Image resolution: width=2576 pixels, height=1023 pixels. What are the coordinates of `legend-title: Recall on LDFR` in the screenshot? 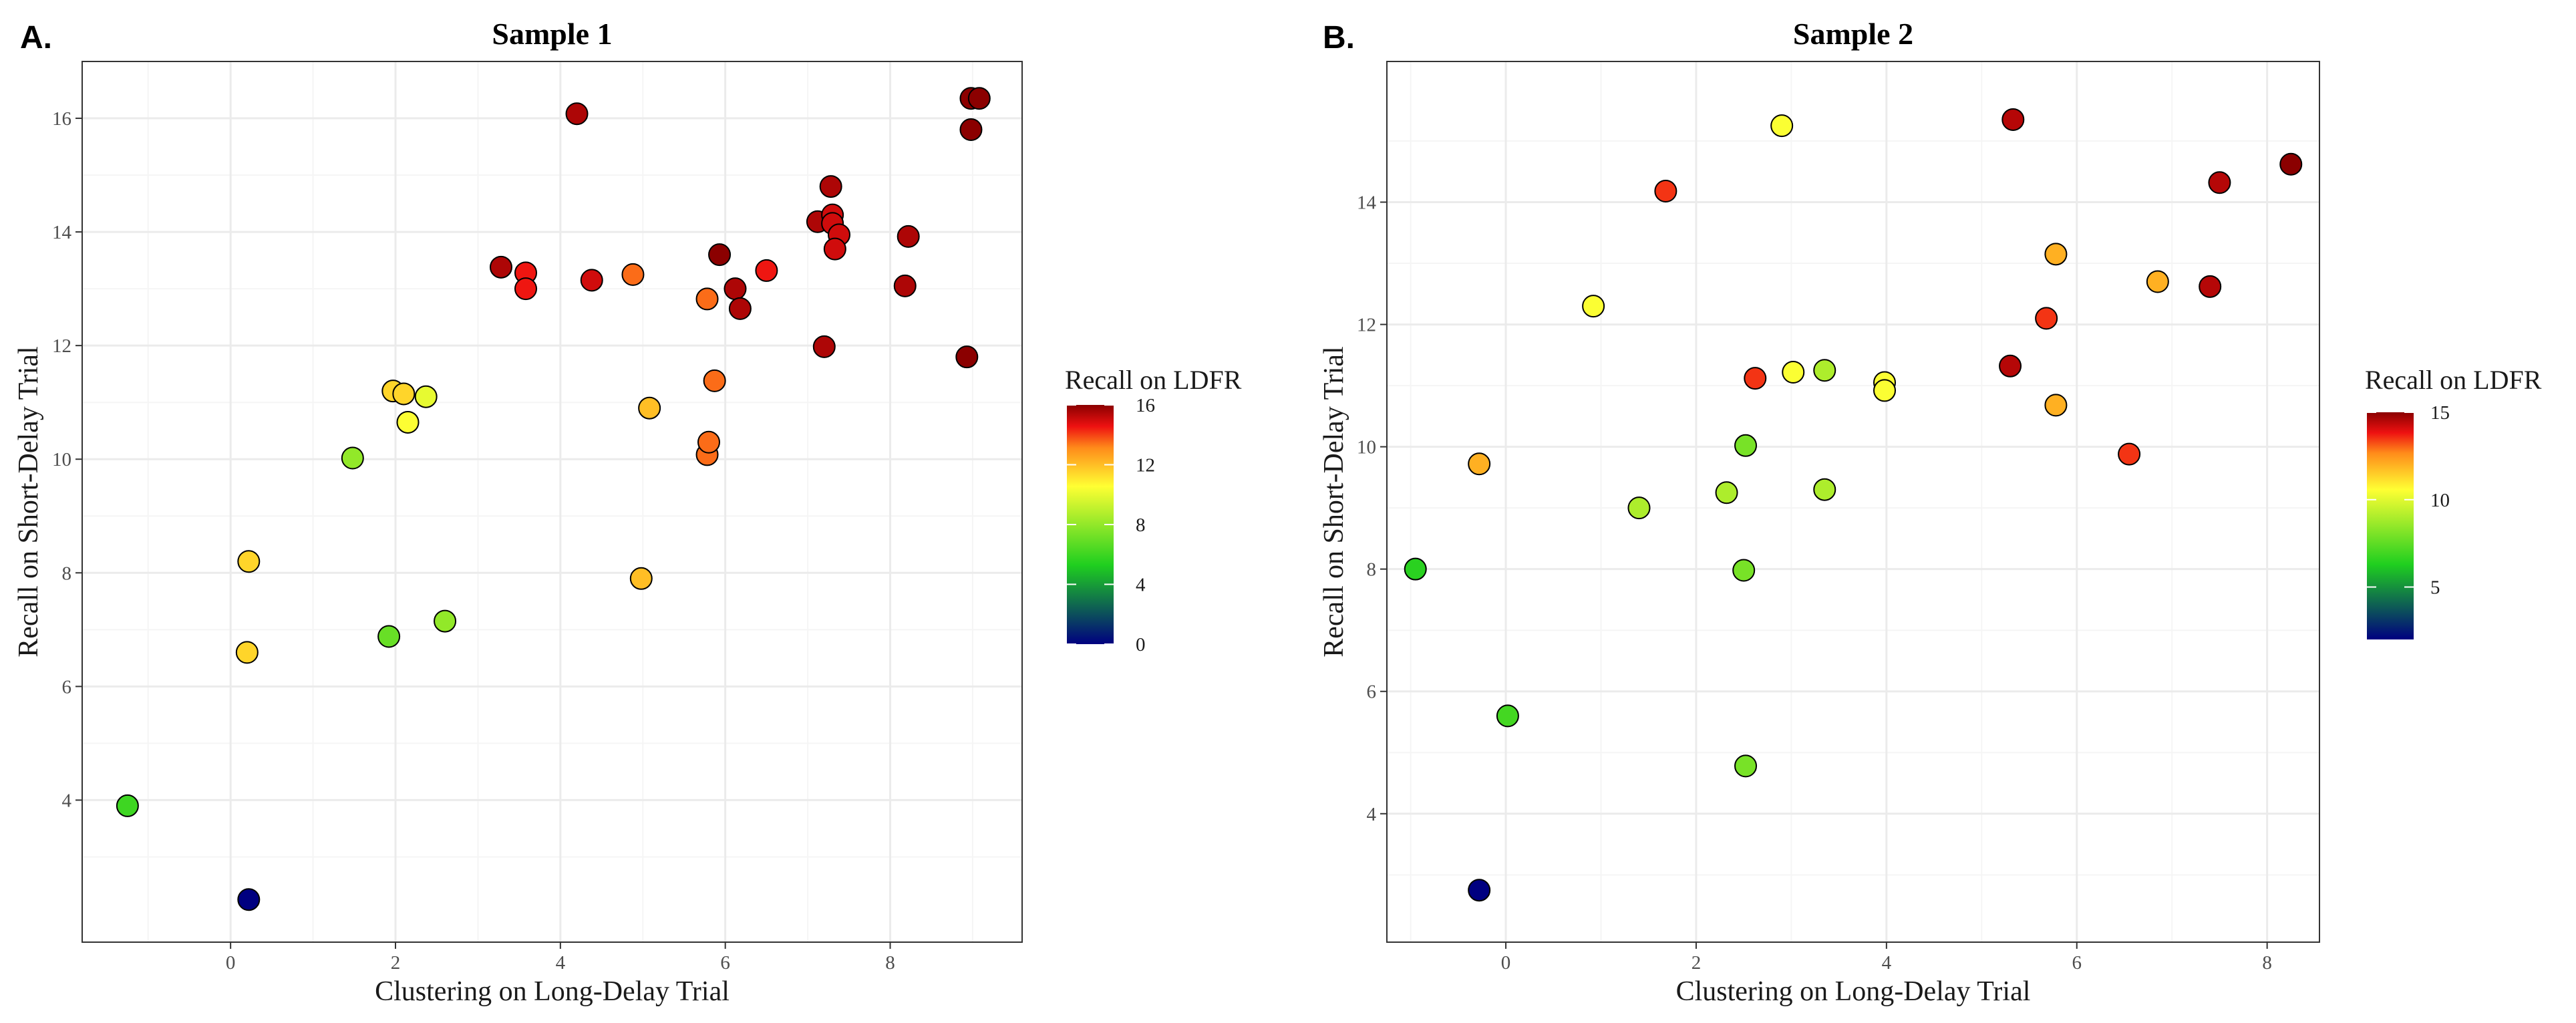 It's located at (1153, 380).